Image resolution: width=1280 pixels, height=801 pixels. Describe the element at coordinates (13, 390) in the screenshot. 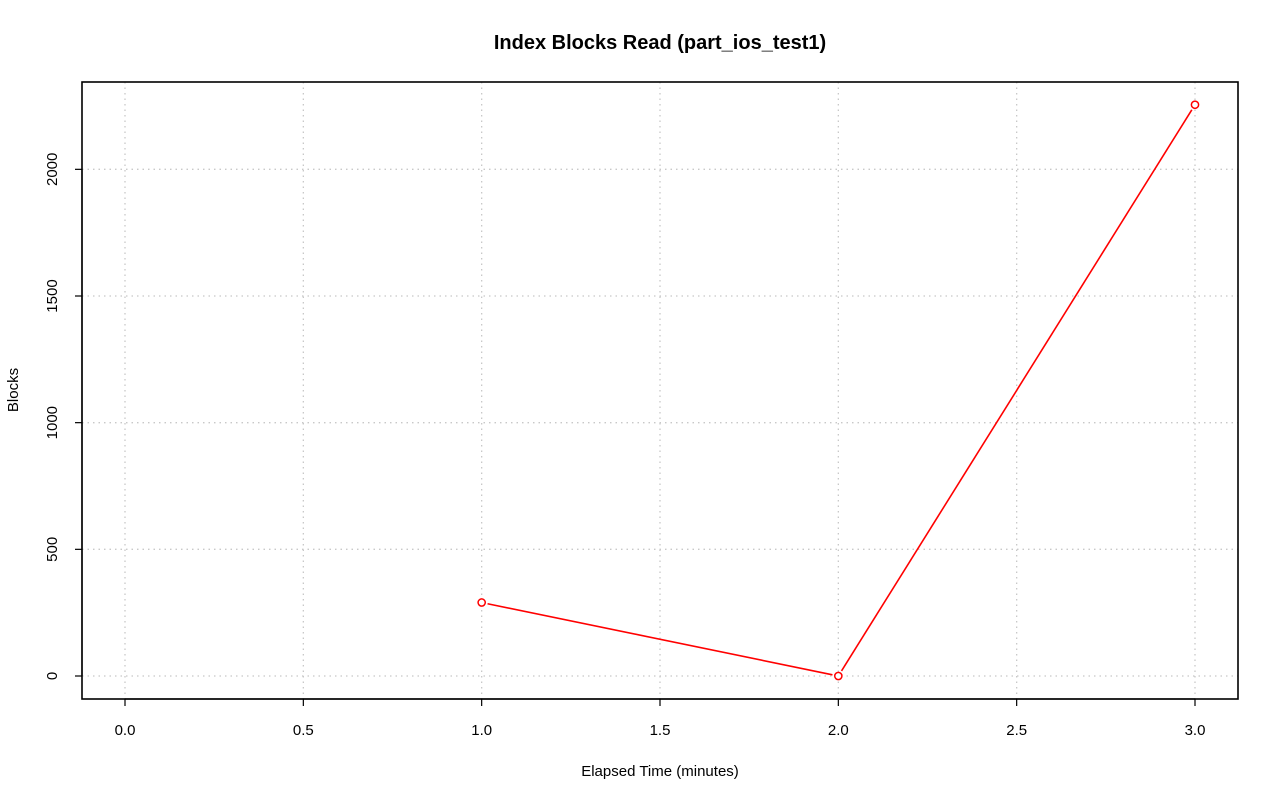

I see `y-axis-label: Blocks` at that location.